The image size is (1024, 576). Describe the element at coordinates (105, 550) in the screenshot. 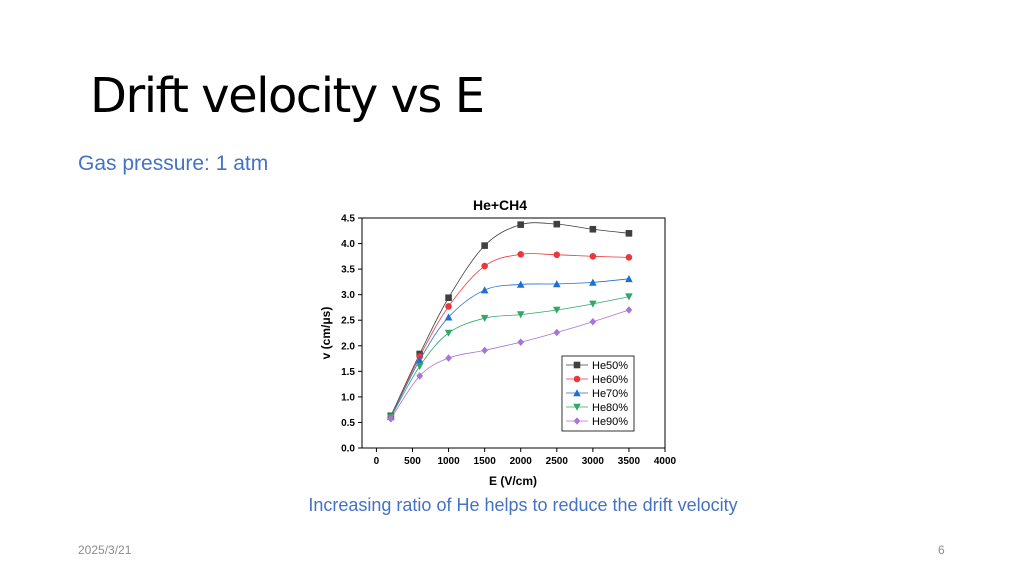

I see `slide-date: 2025/3/21` at that location.